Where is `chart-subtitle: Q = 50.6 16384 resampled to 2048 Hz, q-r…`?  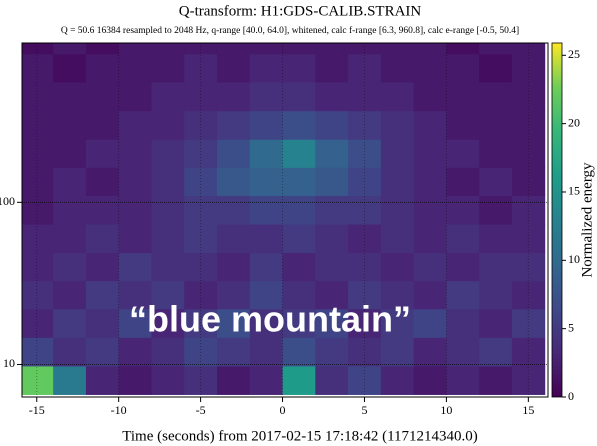 chart-subtitle: Q = 50.6 16384 resampled to 2048 Hz, q-r… is located at coordinates (290, 30).